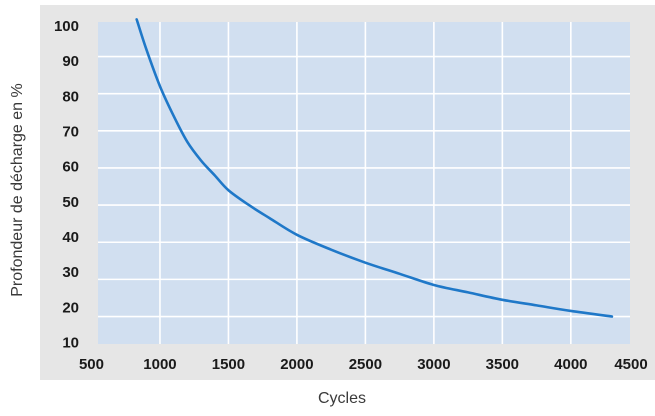  I want to click on y-tick-label: 10, so click(70, 343).